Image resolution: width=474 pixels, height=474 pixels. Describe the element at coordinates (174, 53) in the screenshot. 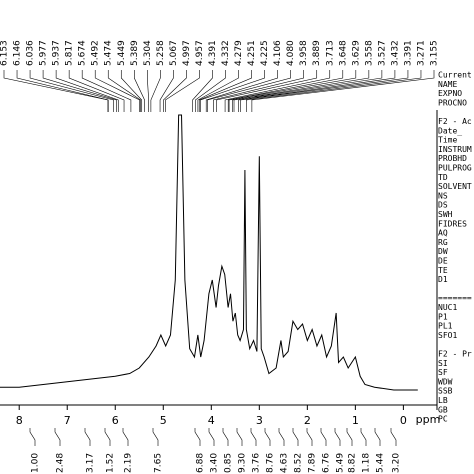

I see `peak-label: 5.067` at that location.